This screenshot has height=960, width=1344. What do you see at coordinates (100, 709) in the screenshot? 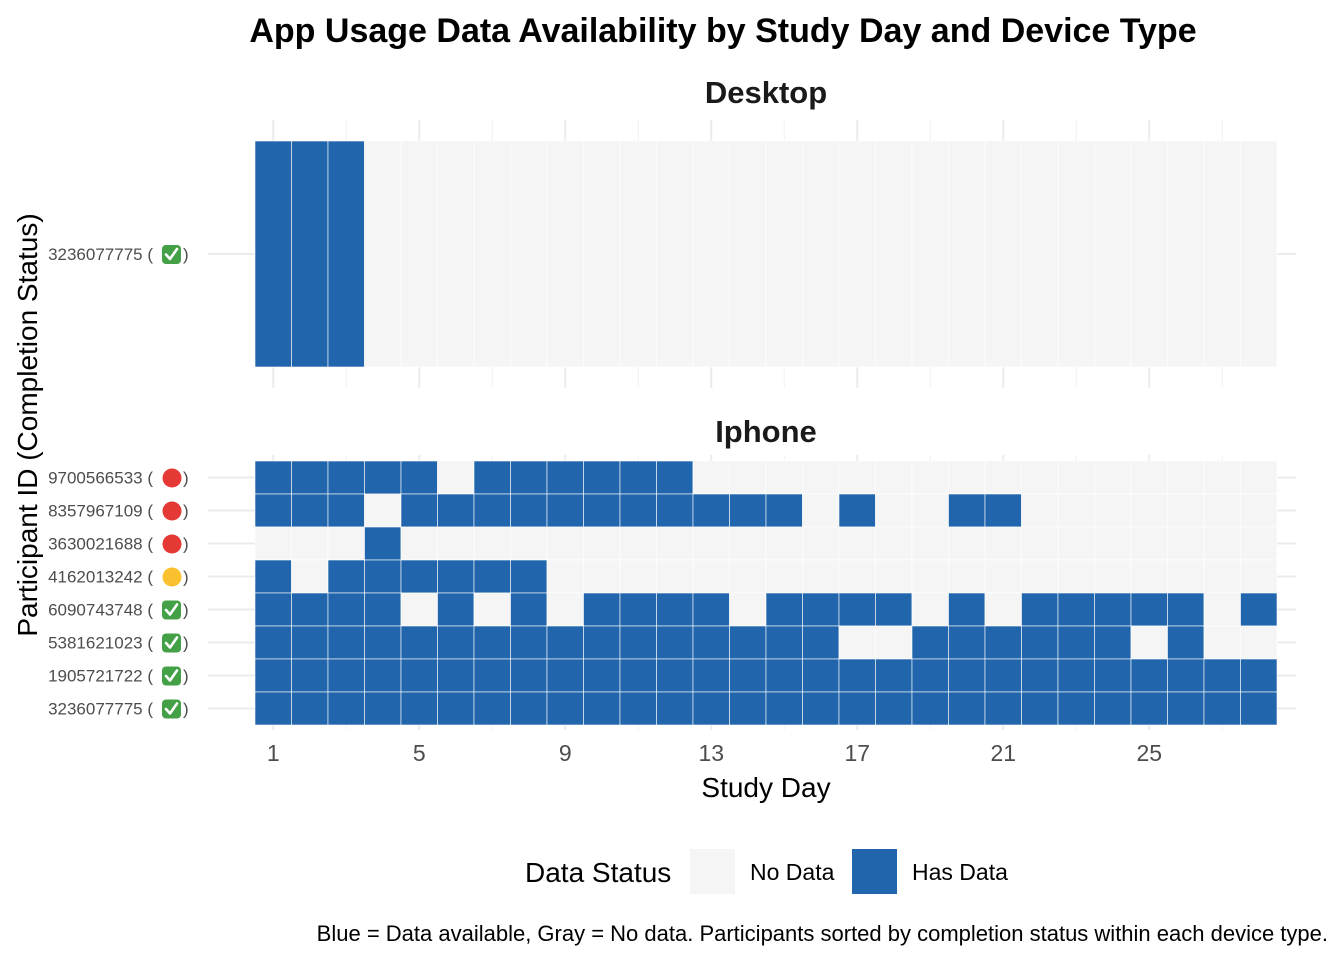
I see `participant-id: 3236077775 (` at bounding box center [100, 709].